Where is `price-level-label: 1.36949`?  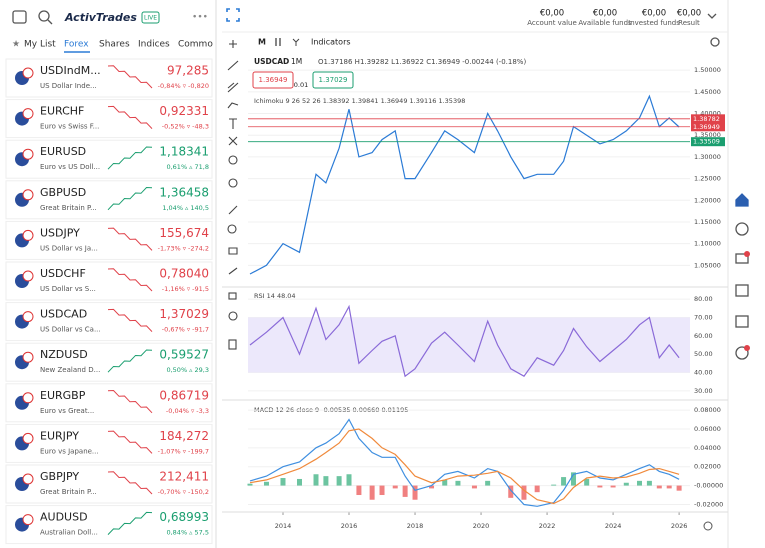 price-level-label: 1.36949 is located at coordinates (706, 127).